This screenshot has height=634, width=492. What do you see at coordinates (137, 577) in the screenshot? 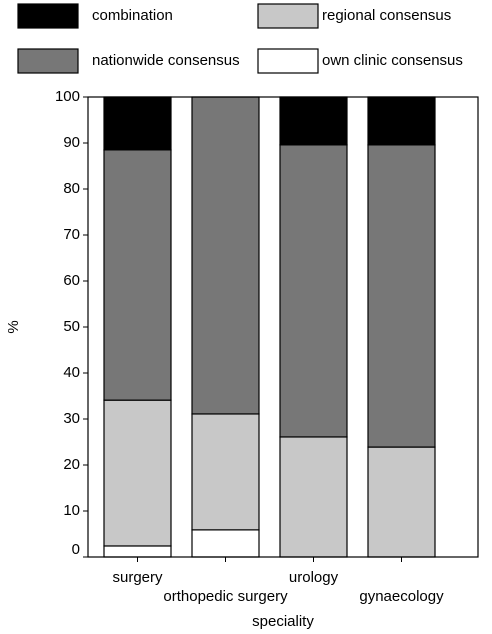
I see `x-tick-label: surgery` at bounding box center [137, 577].